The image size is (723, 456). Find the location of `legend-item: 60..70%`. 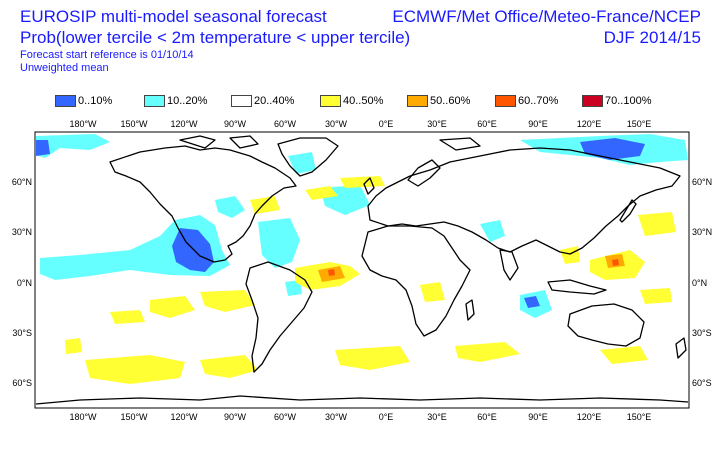

legend-item: 60..70% is located at coordinates (526, 101).